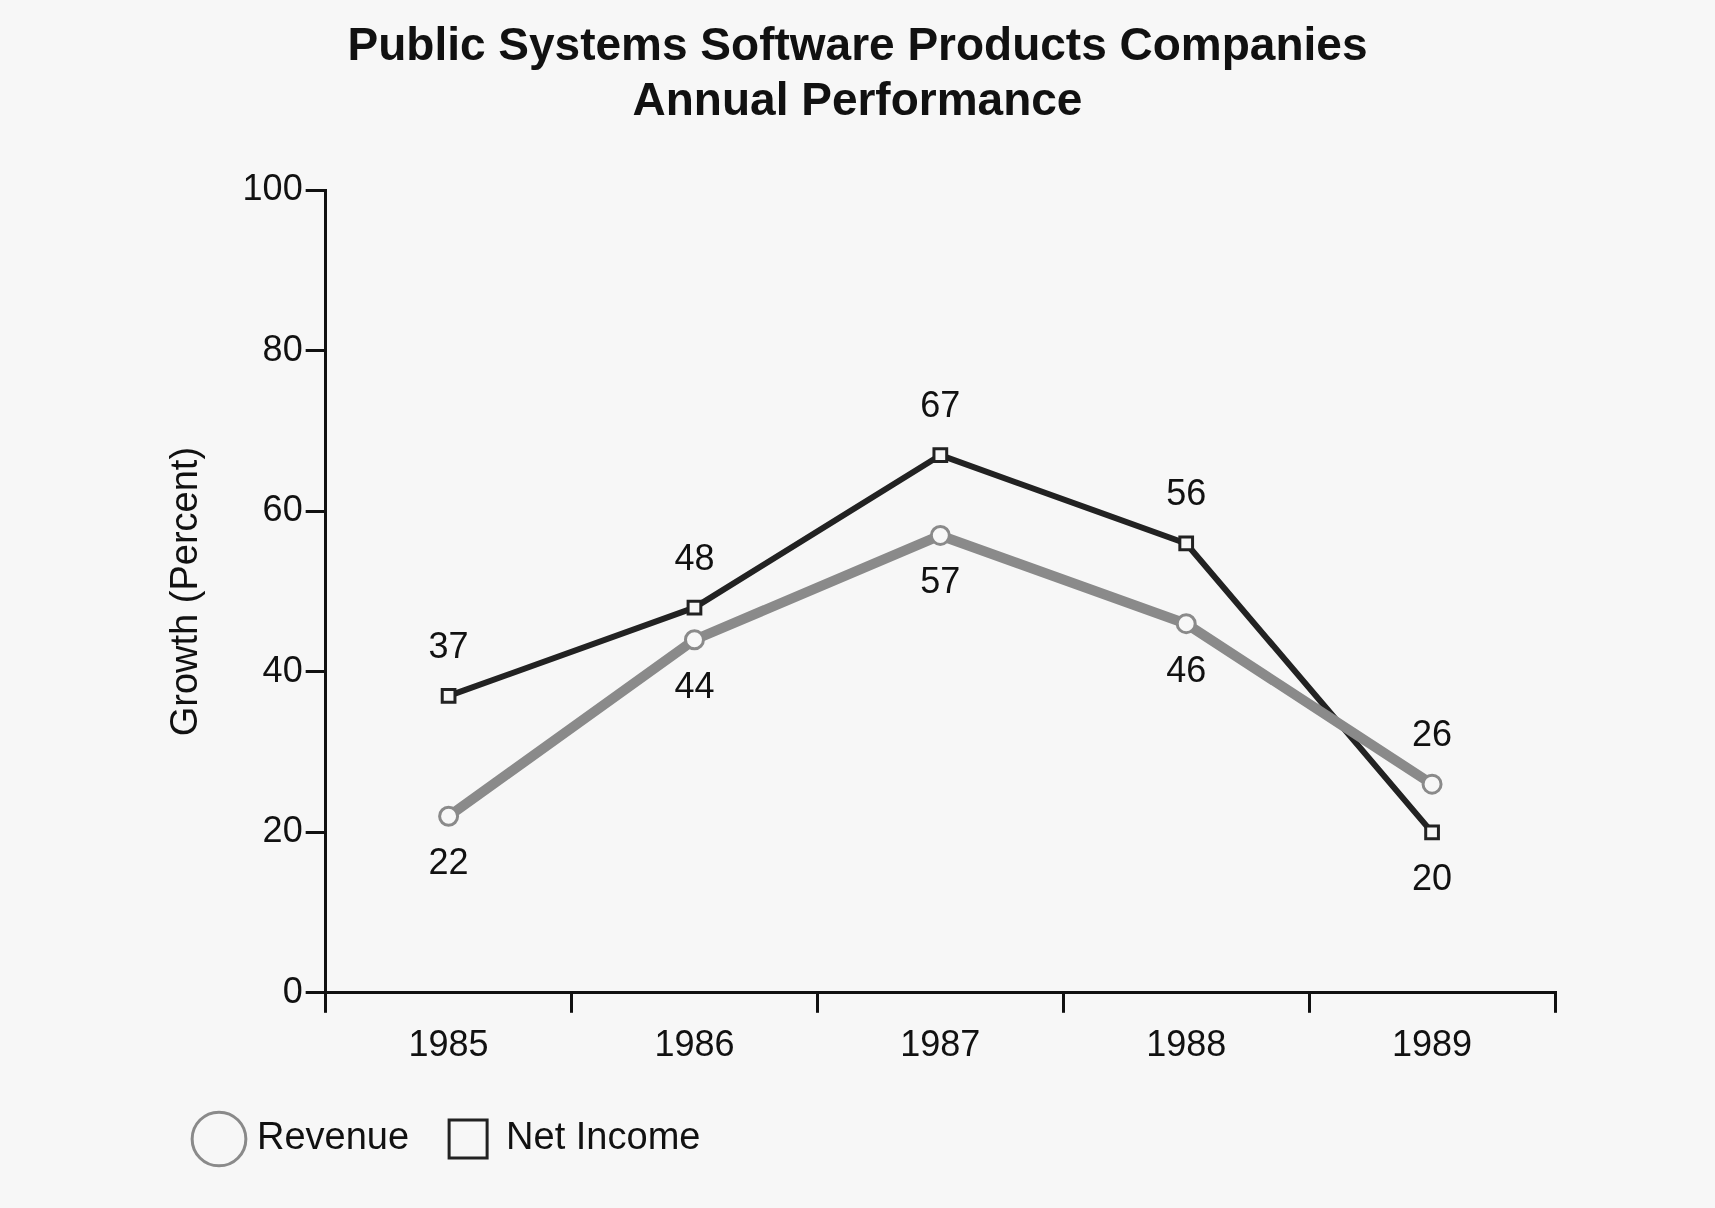 The width and height of the screenshot is (1715, 1208). Describe the element at coordinates (694, 685) in the screenshot. I see `data-label: 44` at that location.